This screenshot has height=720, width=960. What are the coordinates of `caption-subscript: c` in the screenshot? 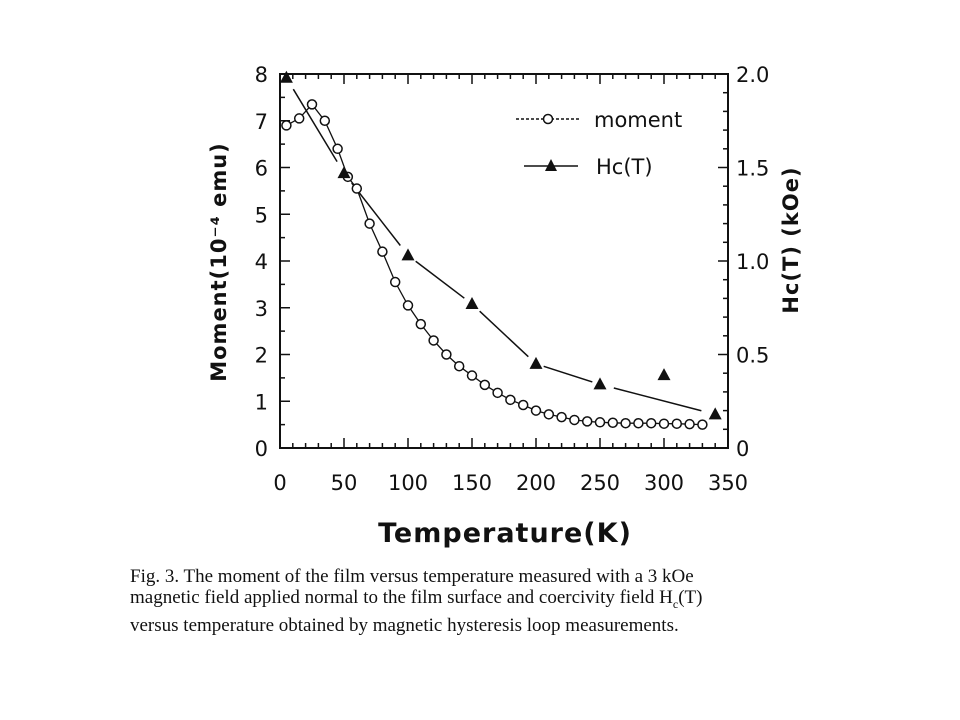 It's located at (675, 603).